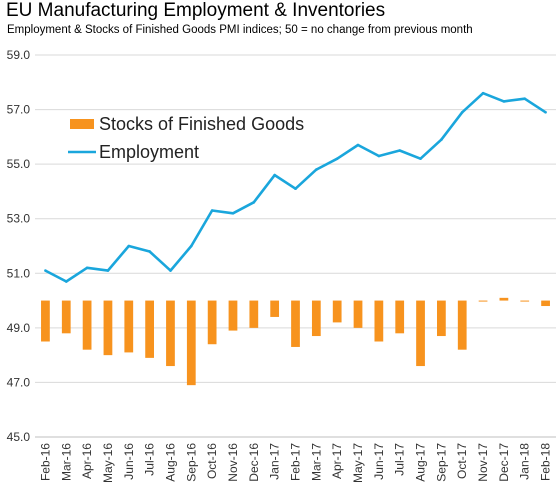  Describe the element at coordinates (191, 462) in the screenshot. I see `x-tick-label: Sep-16` at that location.